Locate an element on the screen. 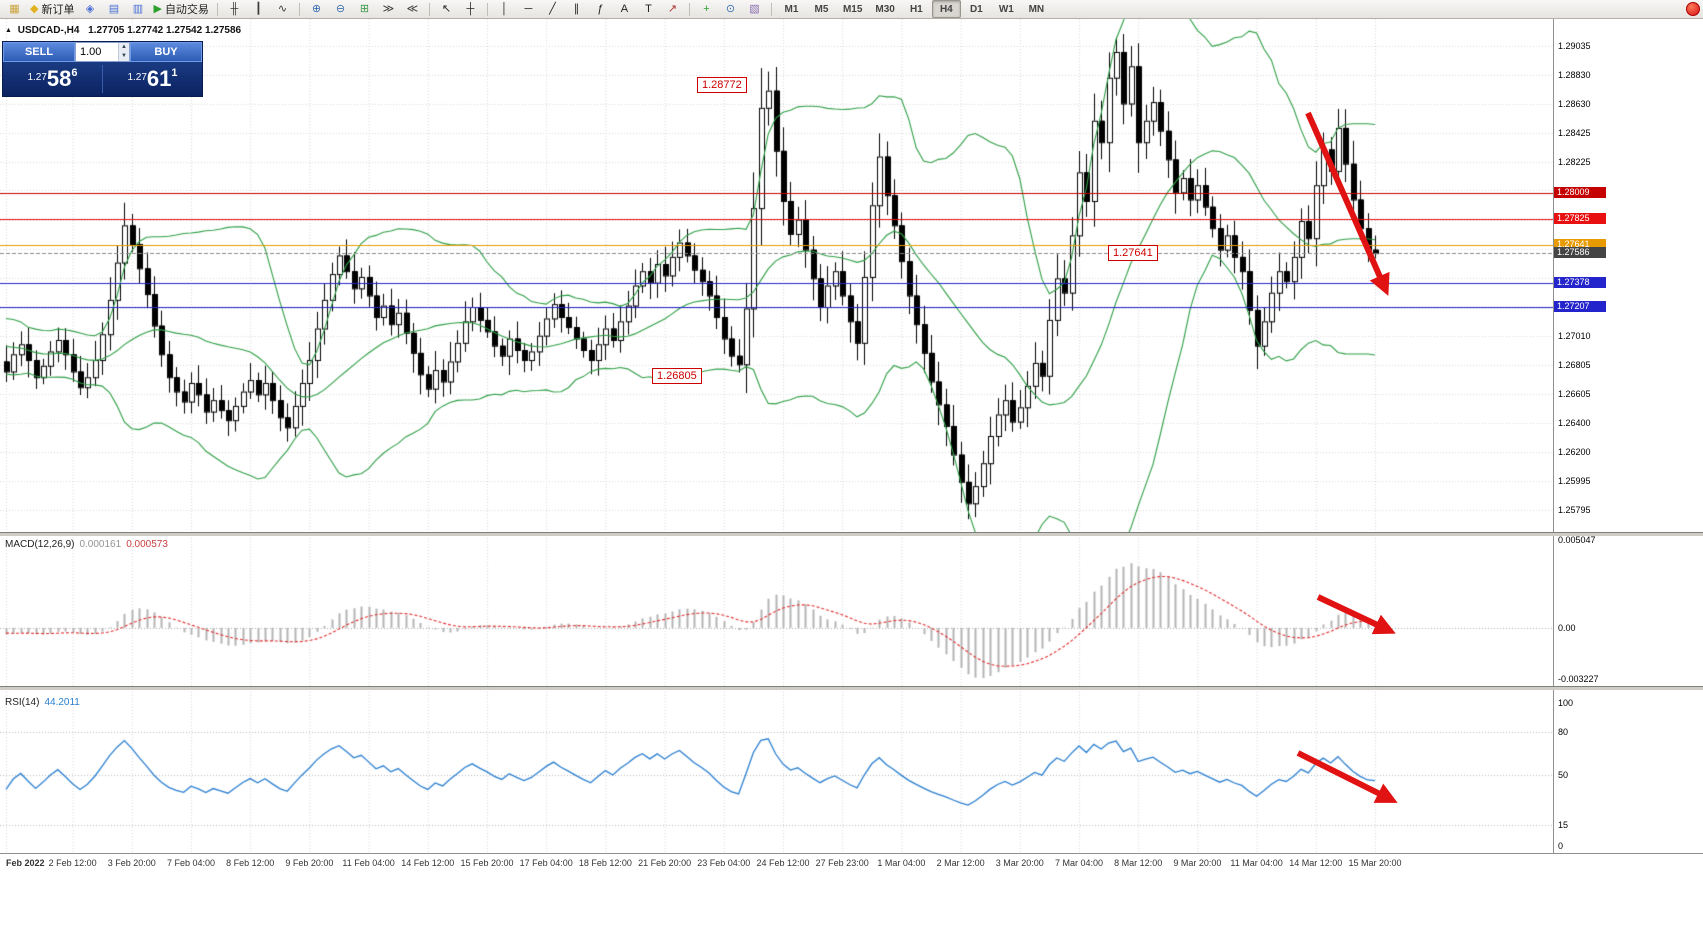 The image size is (1703, 943). timeframe-d1: D1 is located at coordinates (976, 9).